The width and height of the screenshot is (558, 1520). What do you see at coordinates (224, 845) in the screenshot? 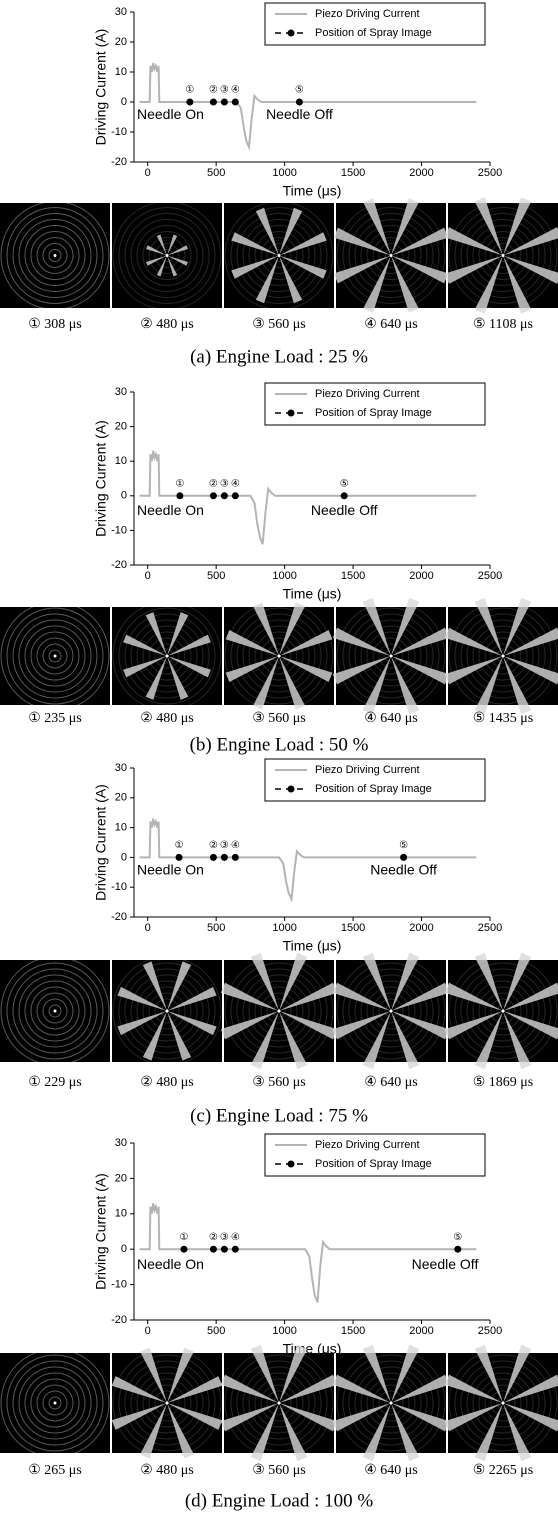
I see `point-label: ③` at bounding box center [224, 845].